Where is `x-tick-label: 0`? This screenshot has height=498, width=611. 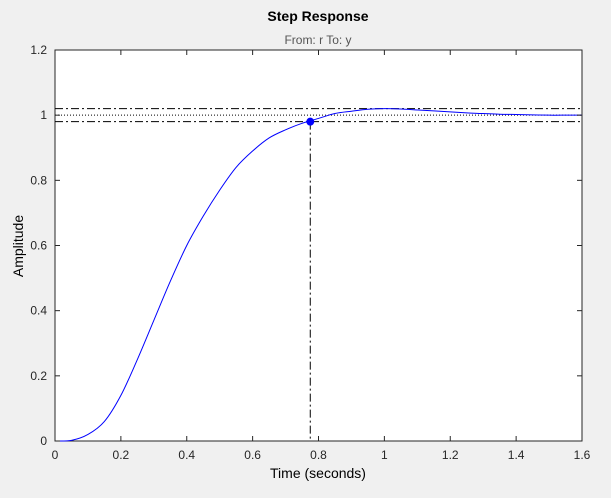 x-tick-label: 0 is located at coordinates (55, 455).